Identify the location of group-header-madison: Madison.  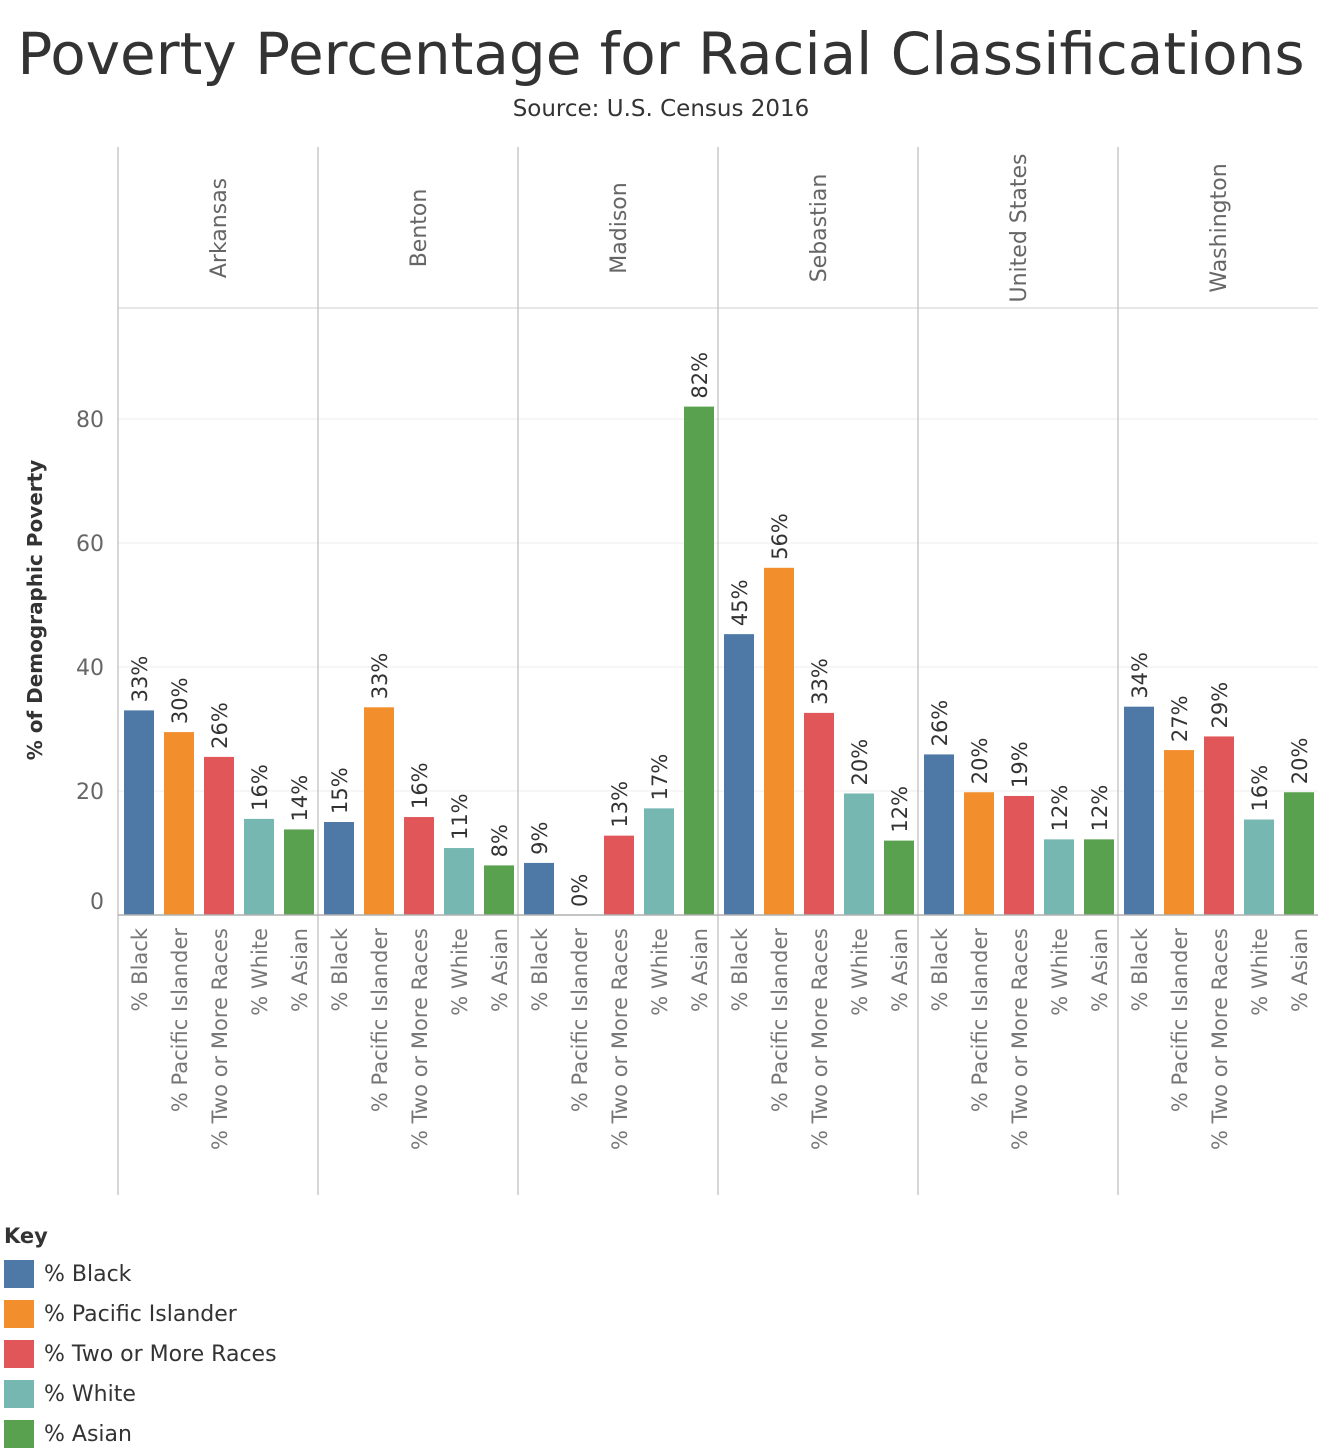
(619, 227).